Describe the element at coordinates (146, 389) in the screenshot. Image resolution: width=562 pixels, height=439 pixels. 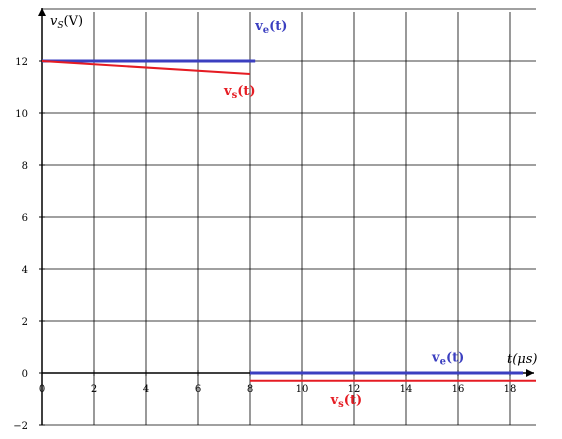
I see `x-tick-label: 4` at that location.